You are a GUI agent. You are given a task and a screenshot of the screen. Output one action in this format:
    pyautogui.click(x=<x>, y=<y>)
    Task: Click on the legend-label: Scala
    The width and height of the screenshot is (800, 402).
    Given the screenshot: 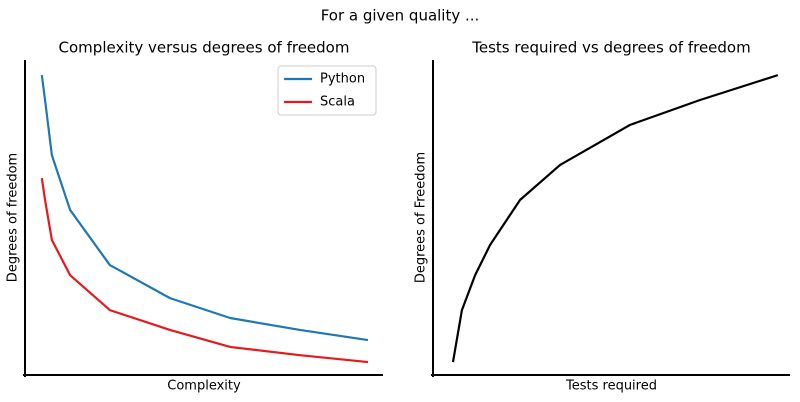 What is the action you would take?
    pyautogui.click(x=337, y=102)
    